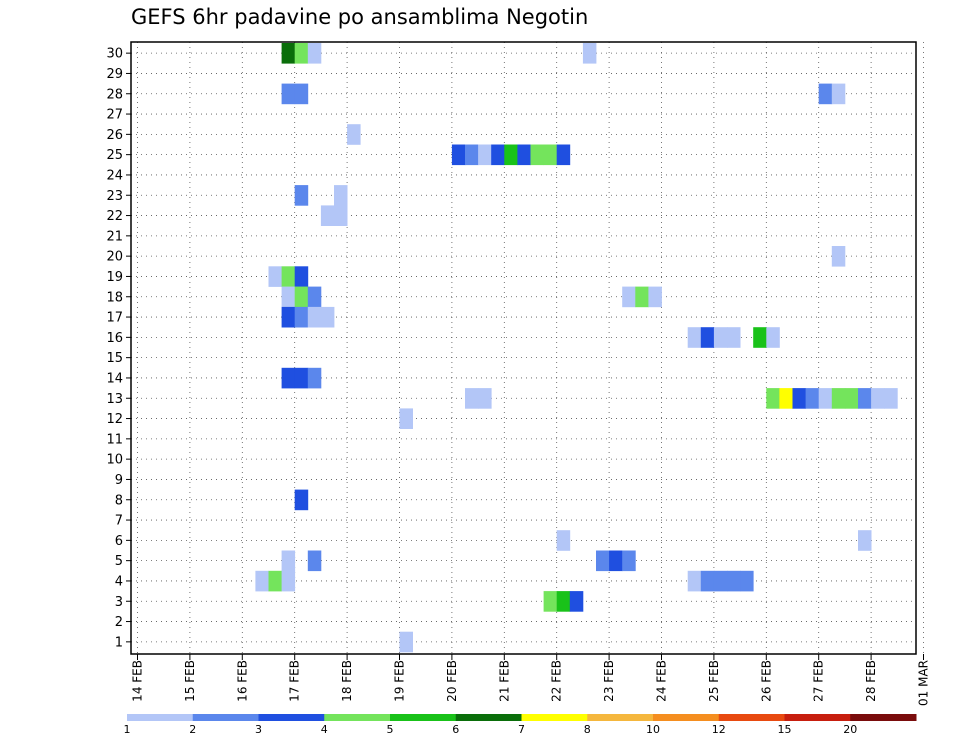 This screenshot has width=960, height=742. What do you see at coordinates (114, 175) in the screenshot?
I see `y-tick-label: 24` at bounding box center [114, 175].